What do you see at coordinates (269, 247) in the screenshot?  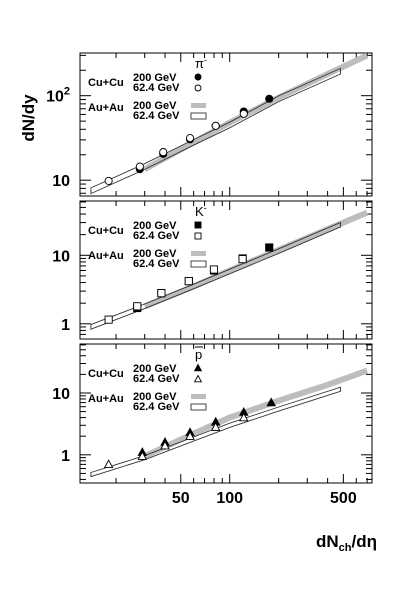 I see `data-point-square-filled` at bounding box center [269, 247].